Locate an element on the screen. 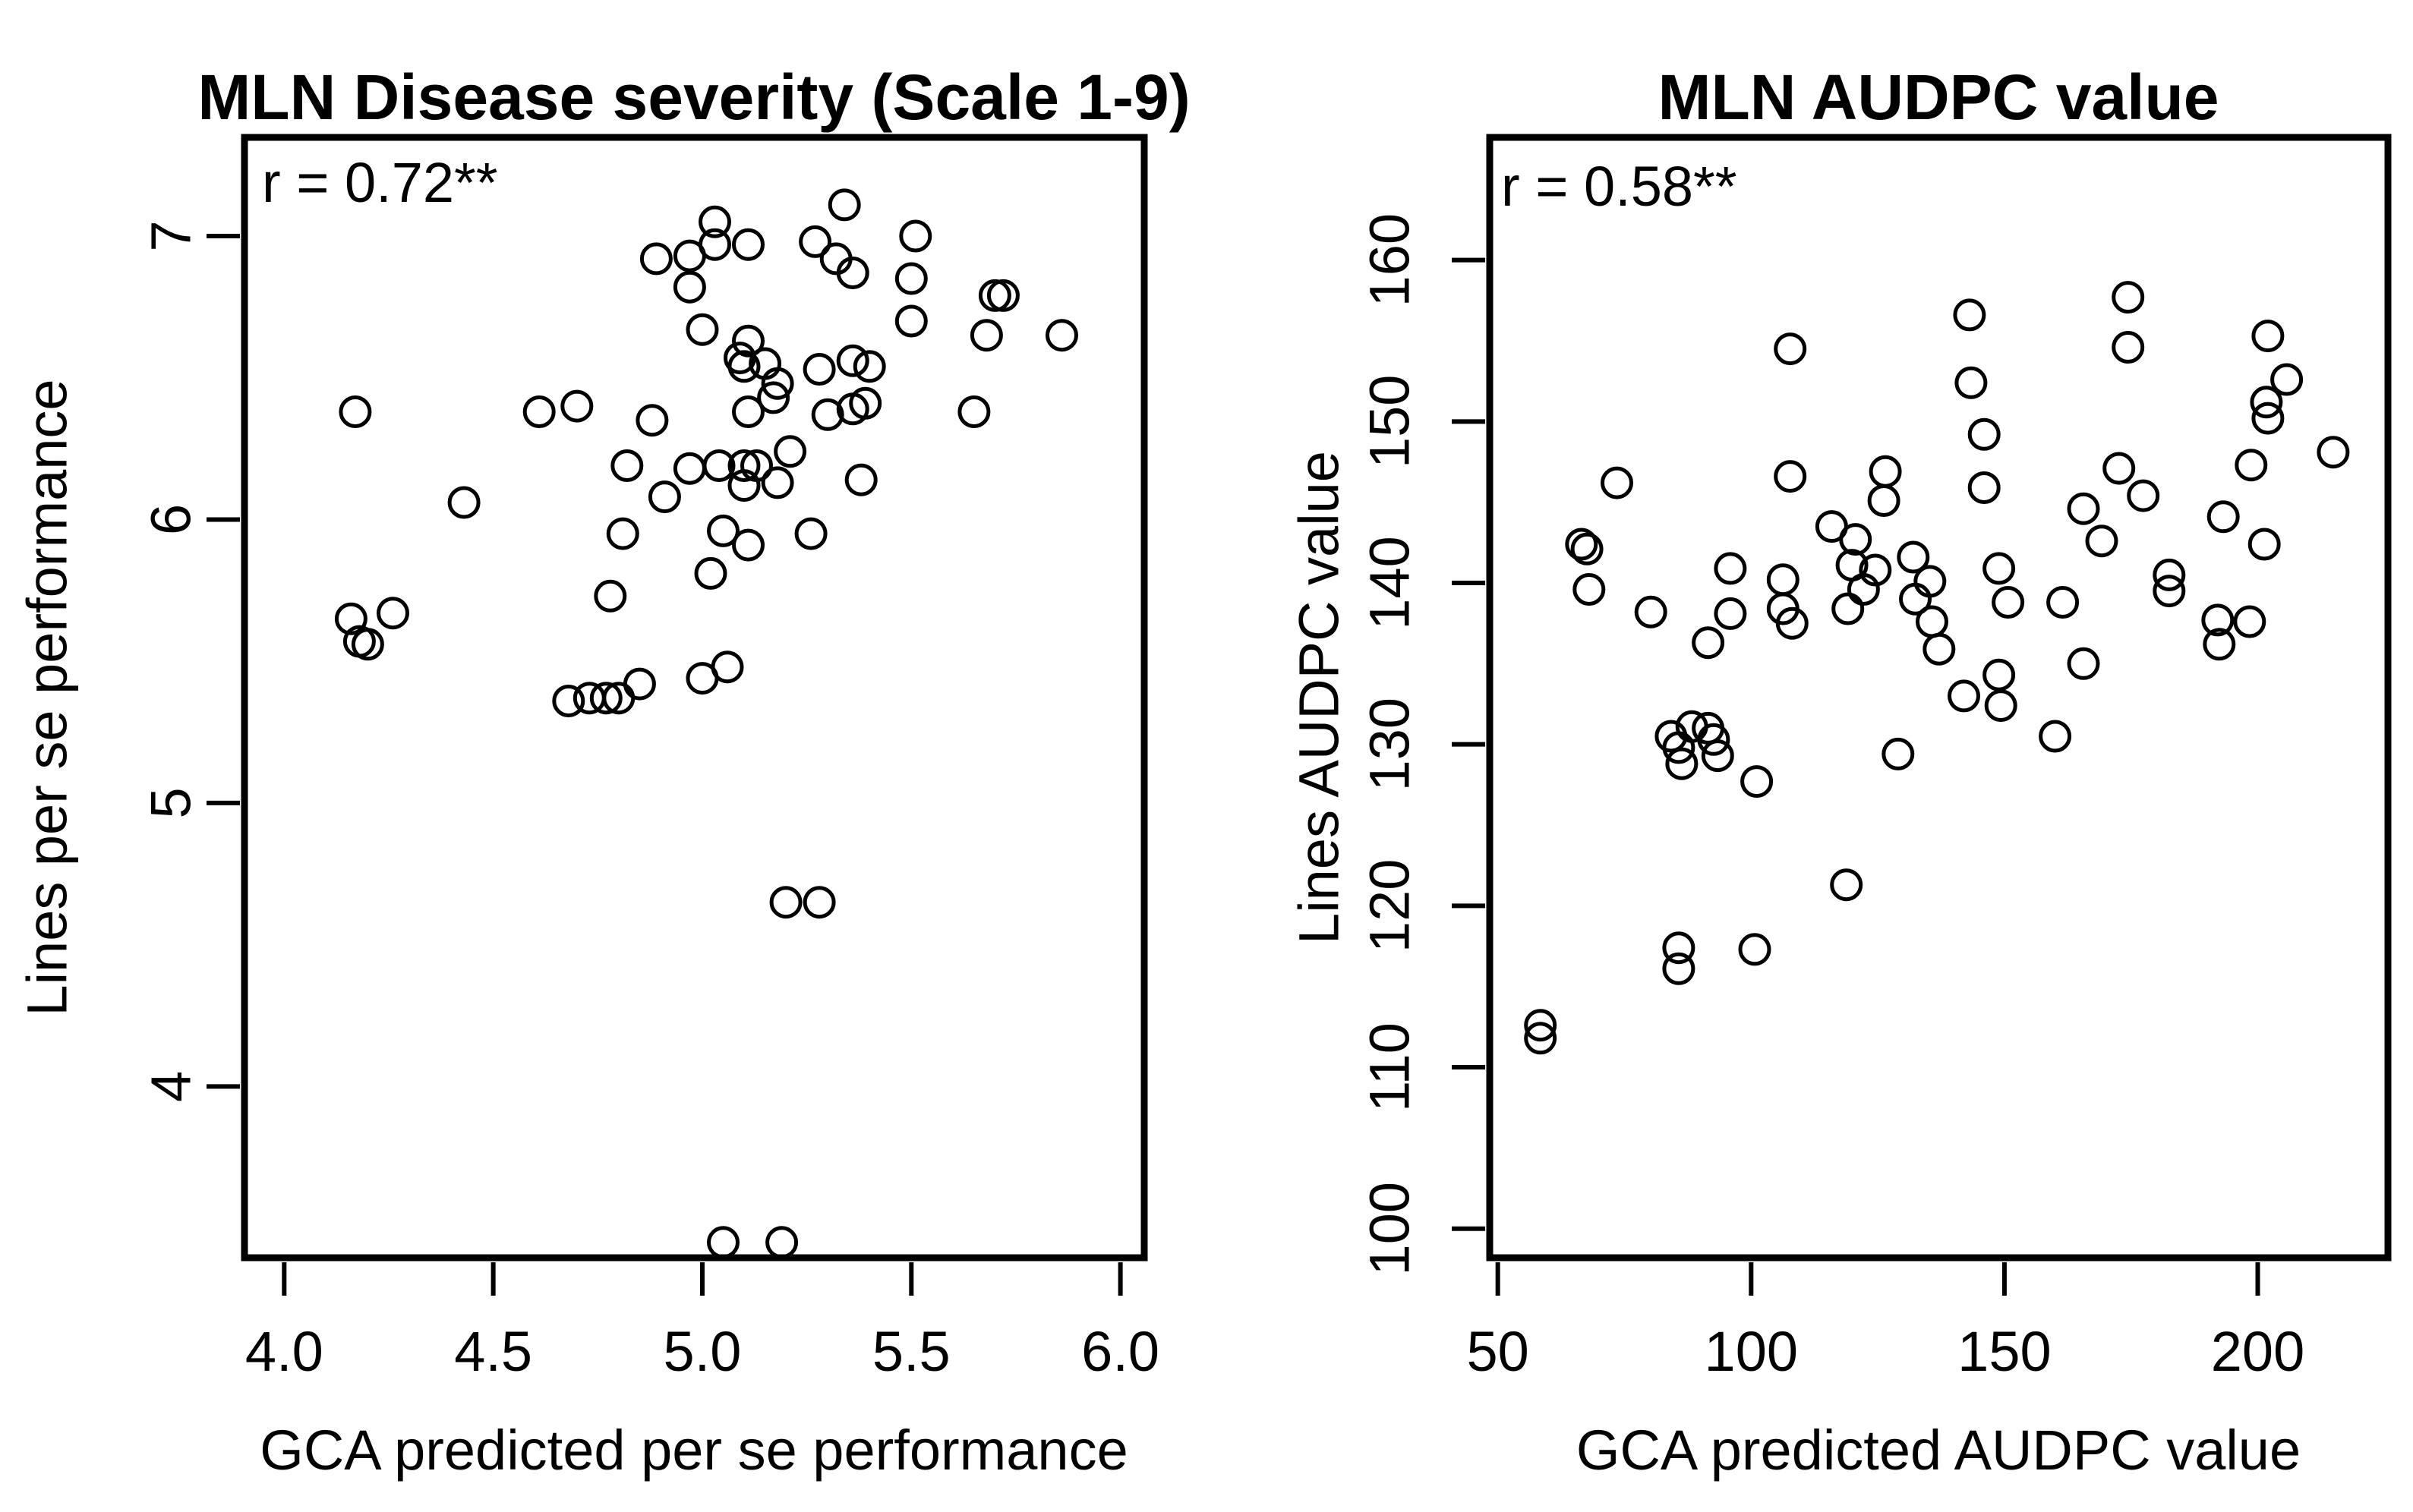 The image size is (2413, 1512). y-tick-label: 5 is located at coordinates (171, 802).